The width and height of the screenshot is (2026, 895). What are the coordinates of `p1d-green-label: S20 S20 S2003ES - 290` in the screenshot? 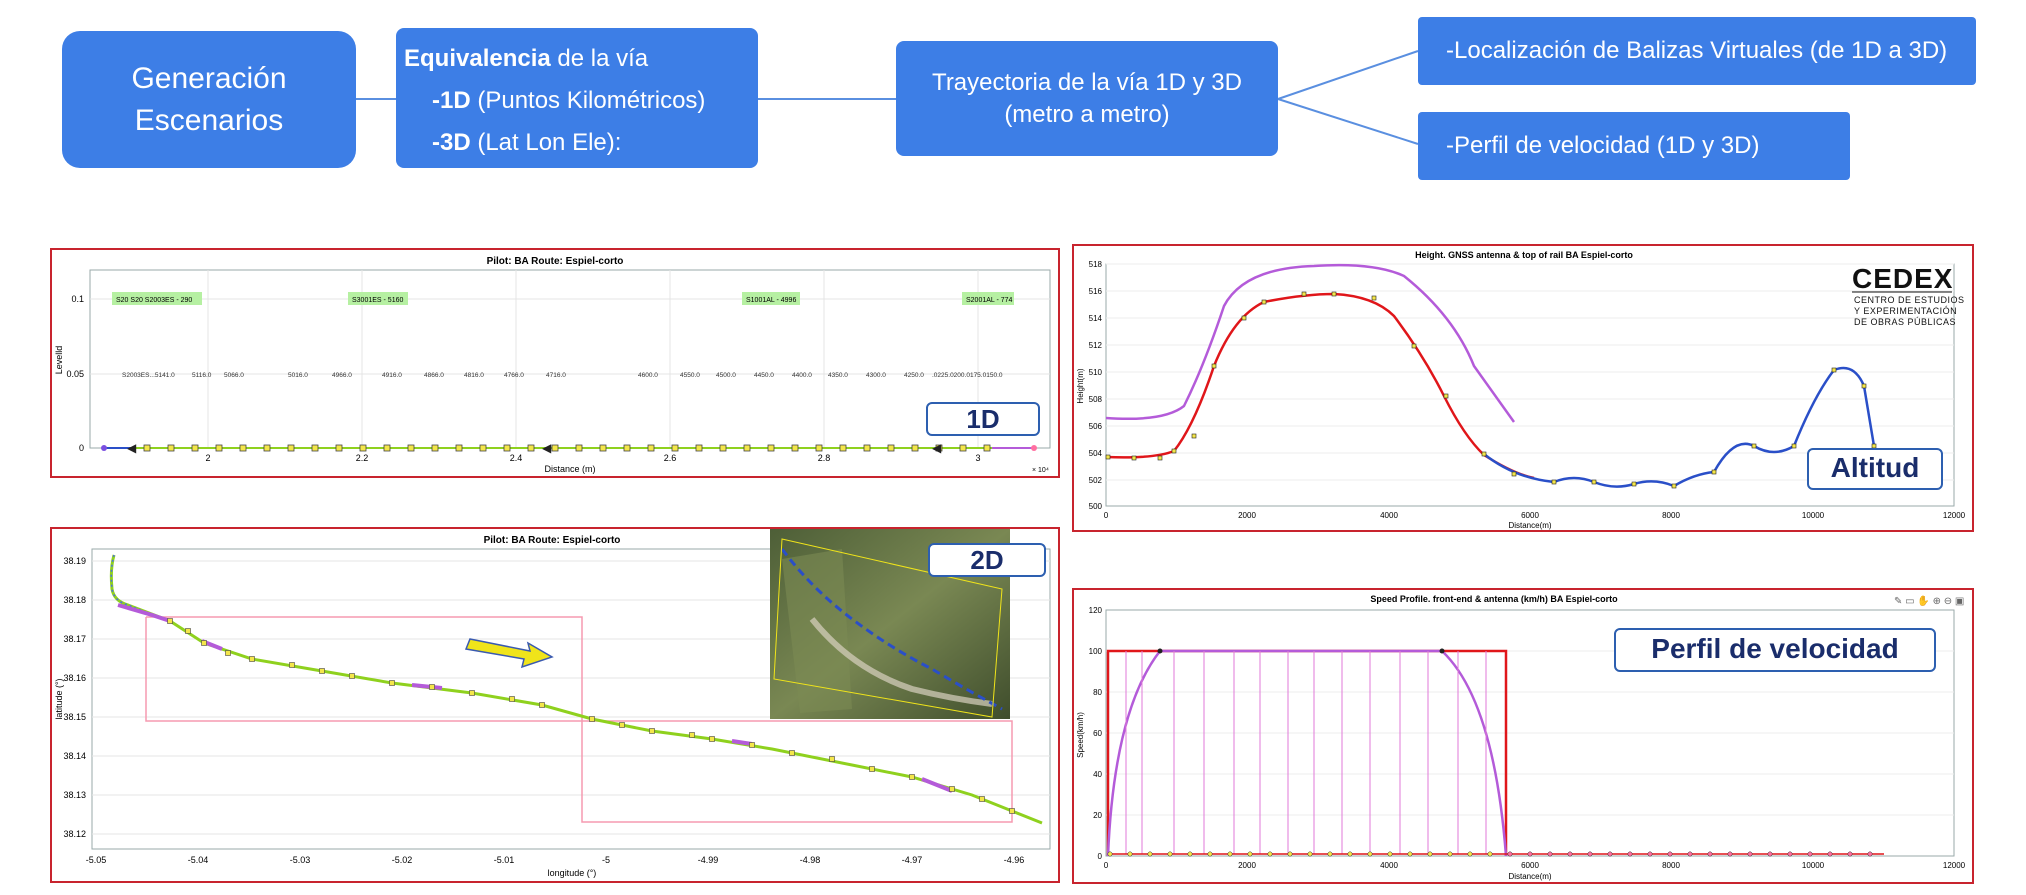 It's located at (154, 300).